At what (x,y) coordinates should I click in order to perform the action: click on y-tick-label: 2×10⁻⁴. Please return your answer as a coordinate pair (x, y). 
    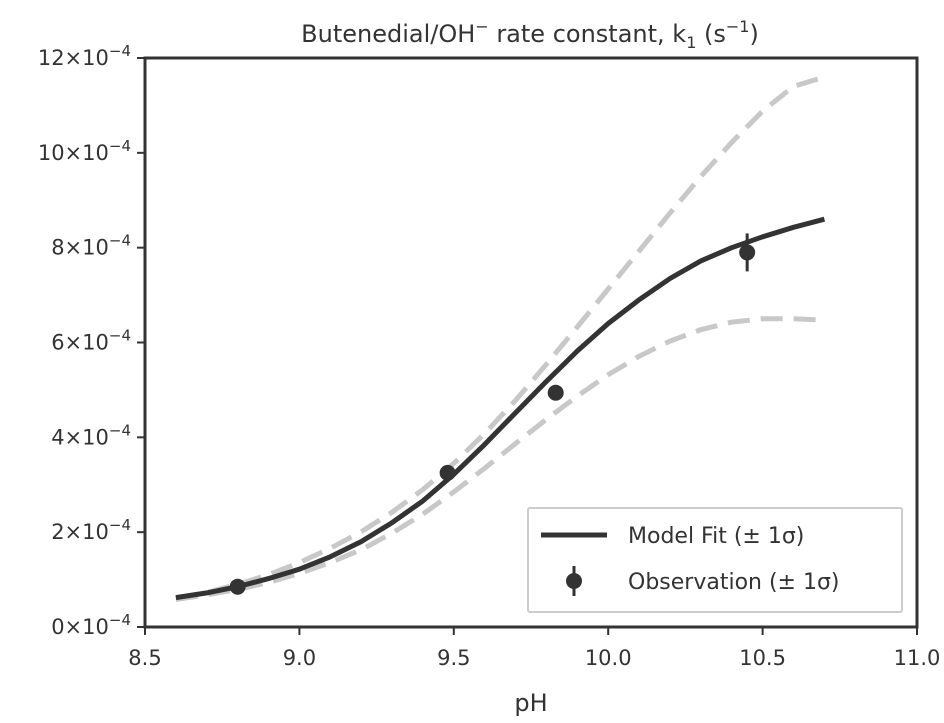
    Looking at the image, I should click on (91, 530).